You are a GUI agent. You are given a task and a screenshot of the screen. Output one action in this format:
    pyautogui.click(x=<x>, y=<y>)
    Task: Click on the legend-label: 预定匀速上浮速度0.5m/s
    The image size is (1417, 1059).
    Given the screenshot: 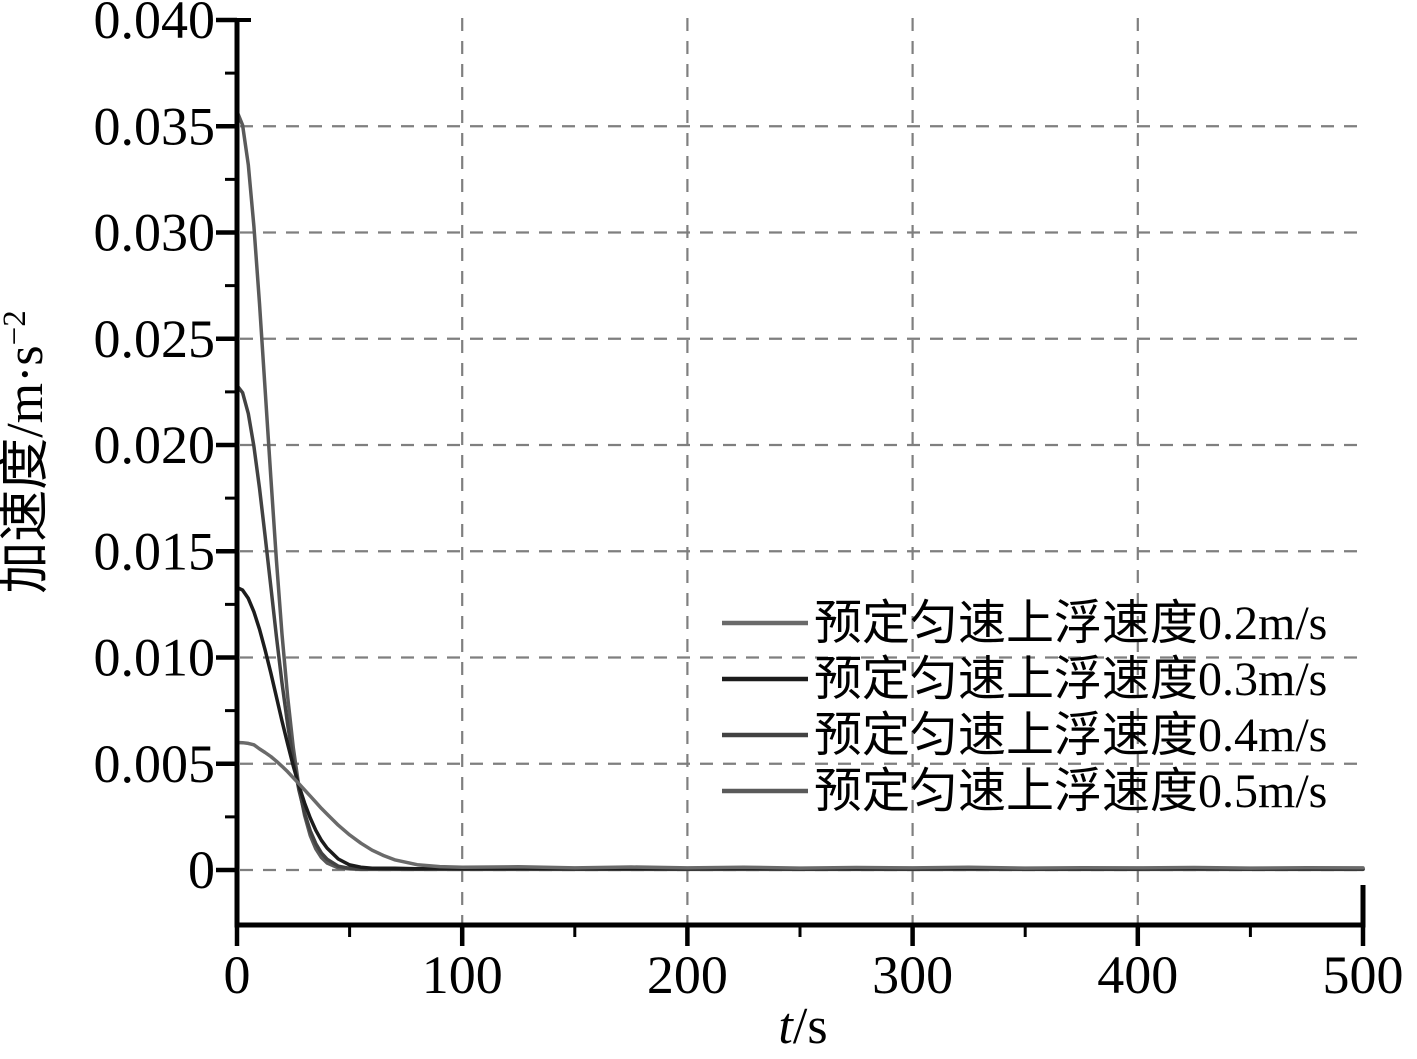 What is the action you would take?
    pyautogui.click(x=1070, y=791)
    